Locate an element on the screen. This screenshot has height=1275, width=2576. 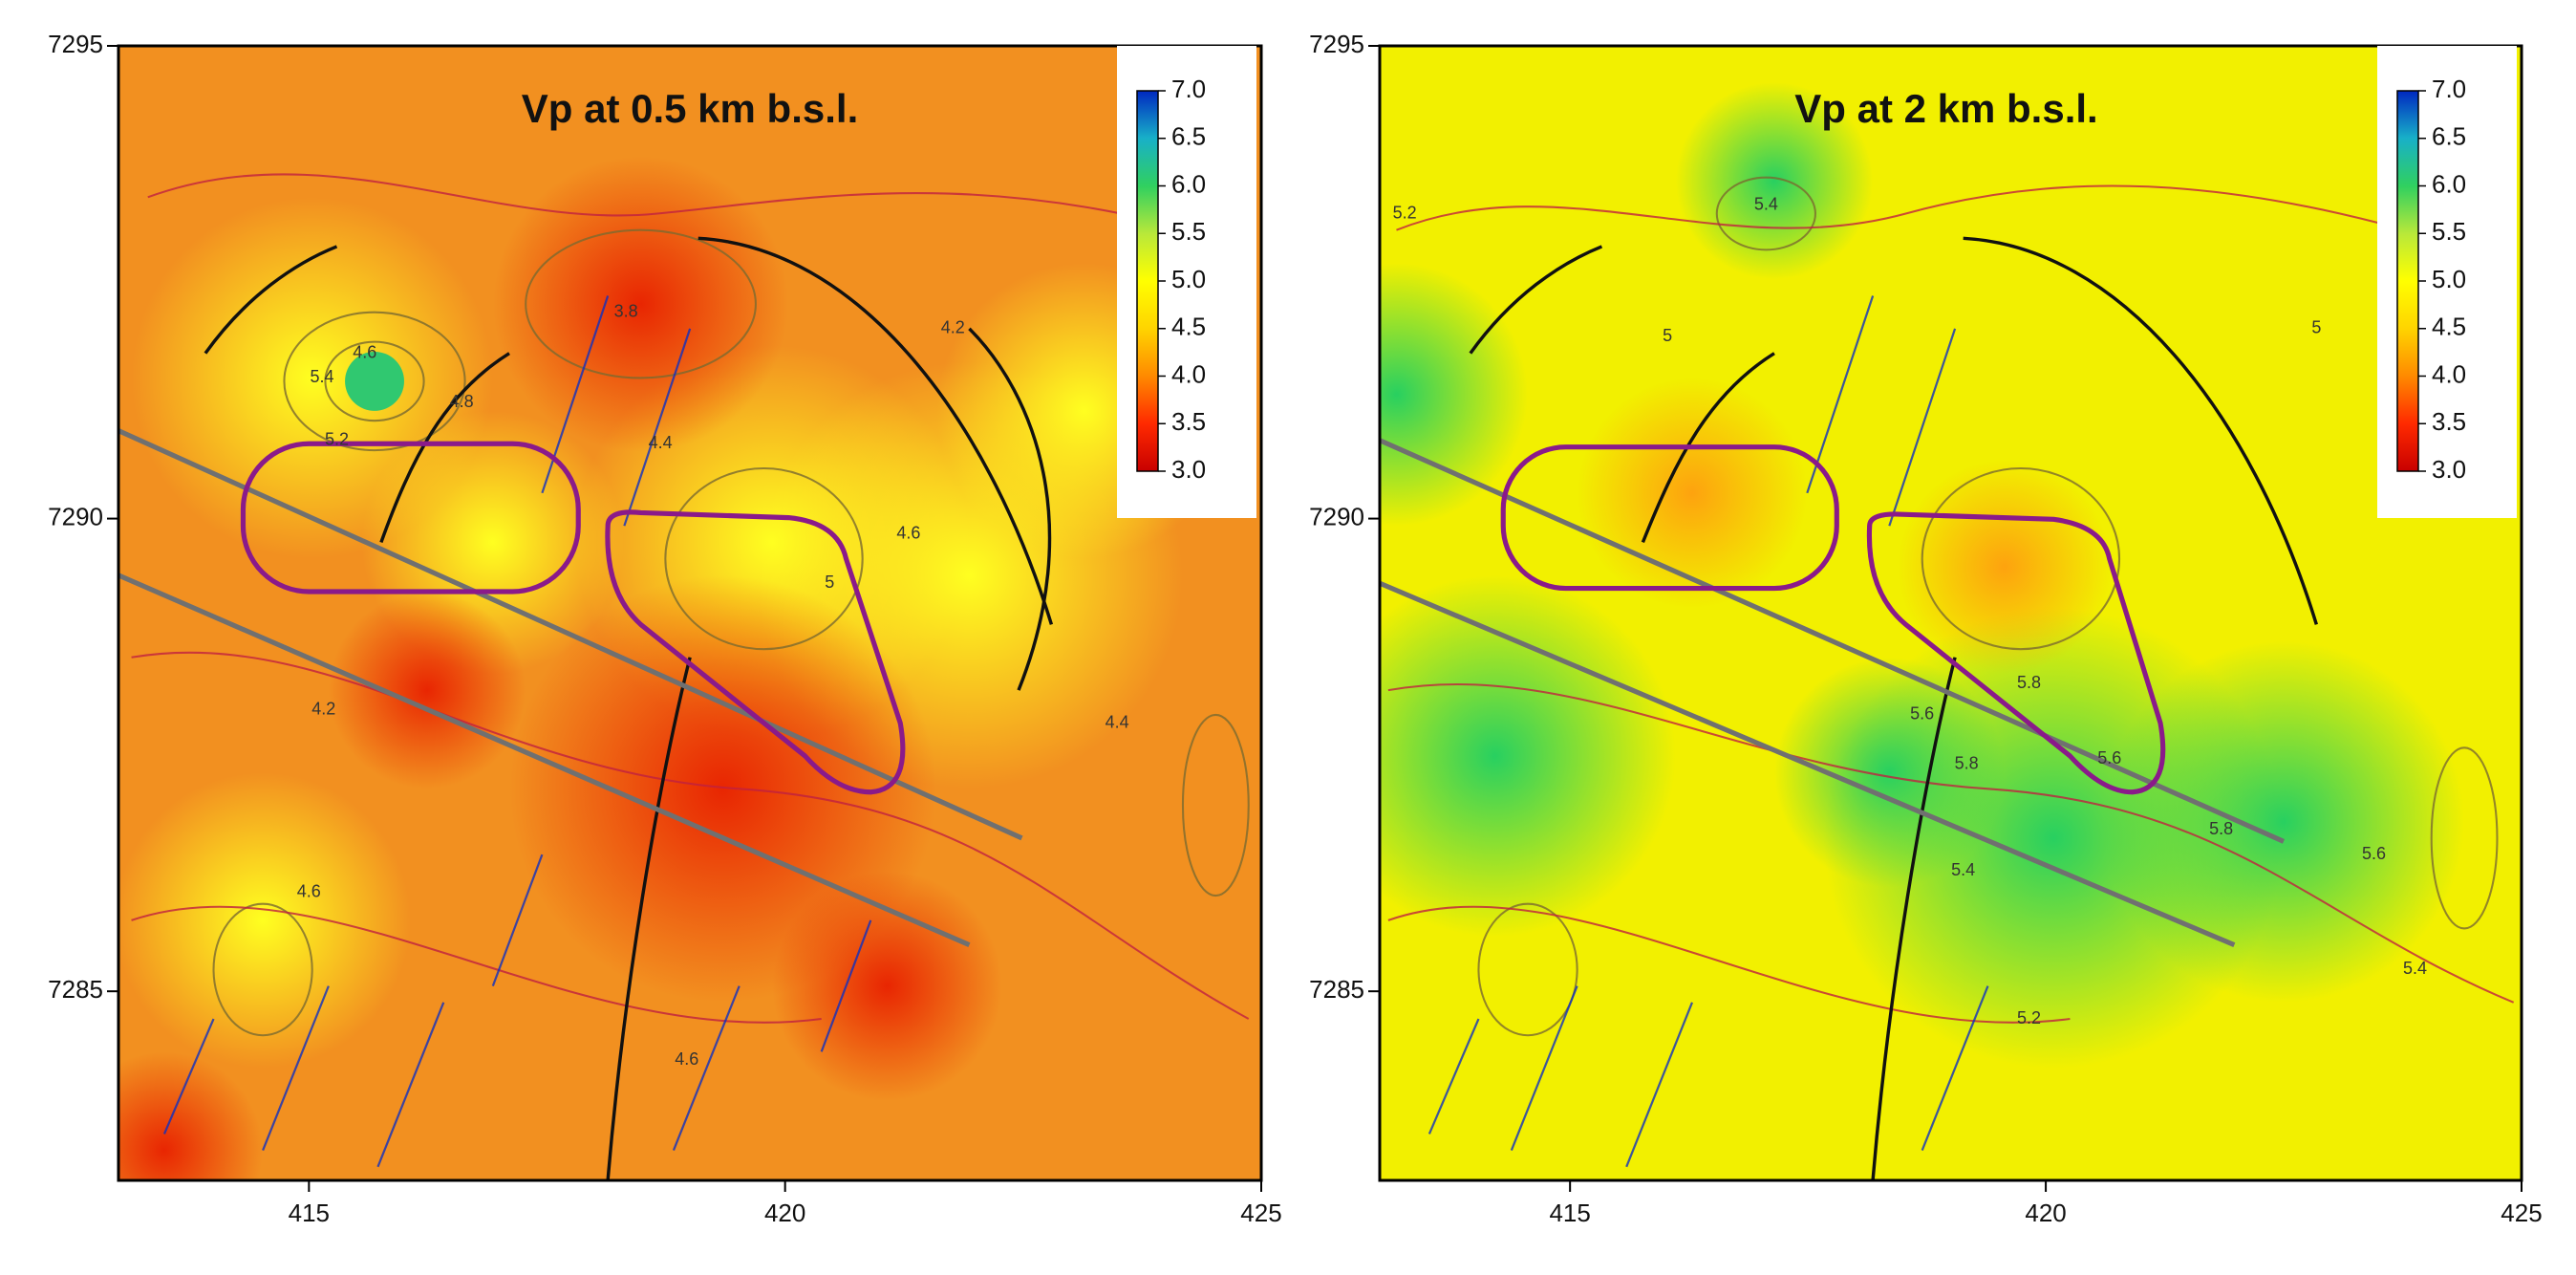
map-title: Vp at 2 km b.s.l. is located at coordinates (1945, 109).